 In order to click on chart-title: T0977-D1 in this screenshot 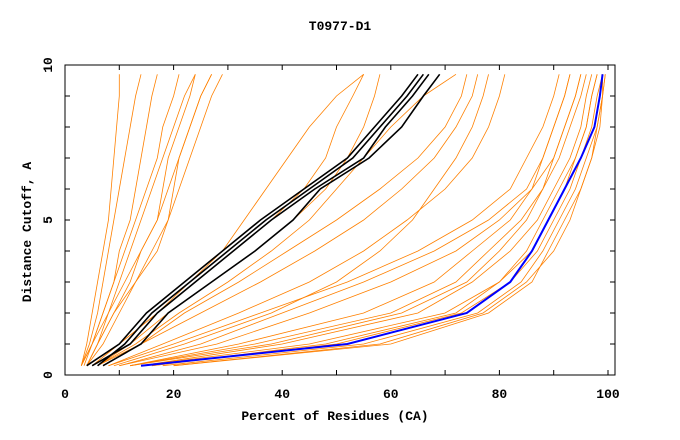, I will do `click(340, 26)`.